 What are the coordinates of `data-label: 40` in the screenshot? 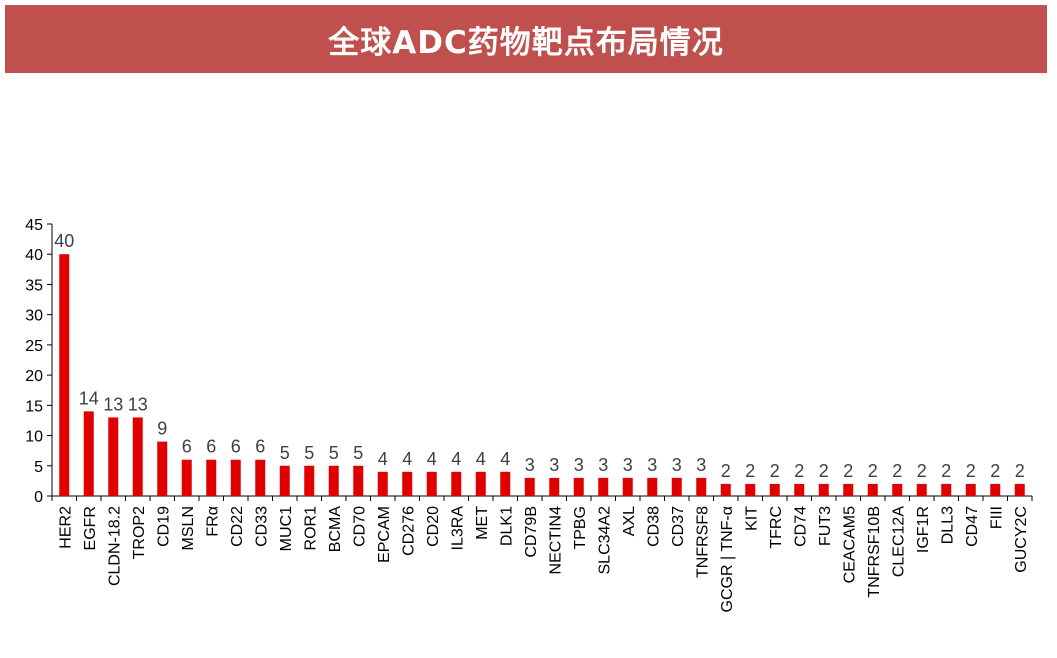 It's located at (64, 241).